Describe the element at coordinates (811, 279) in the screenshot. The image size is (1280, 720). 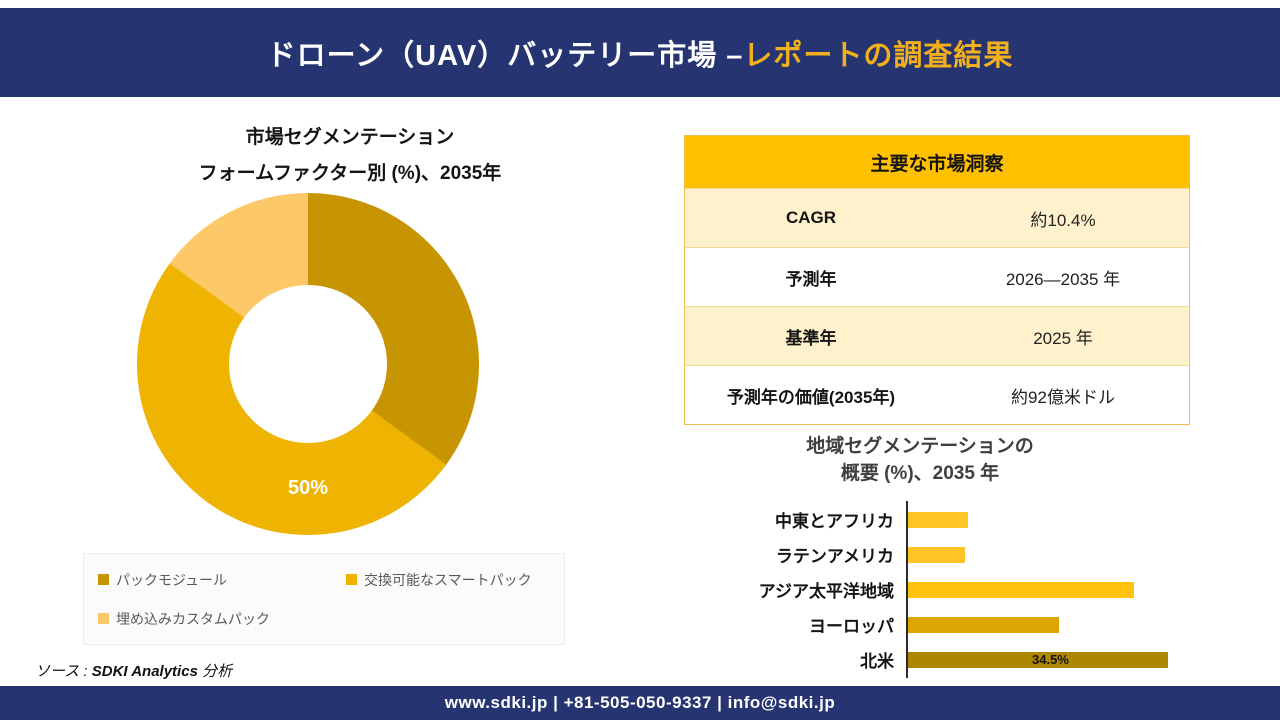
I see `table-row-label: 予測年` at that location.